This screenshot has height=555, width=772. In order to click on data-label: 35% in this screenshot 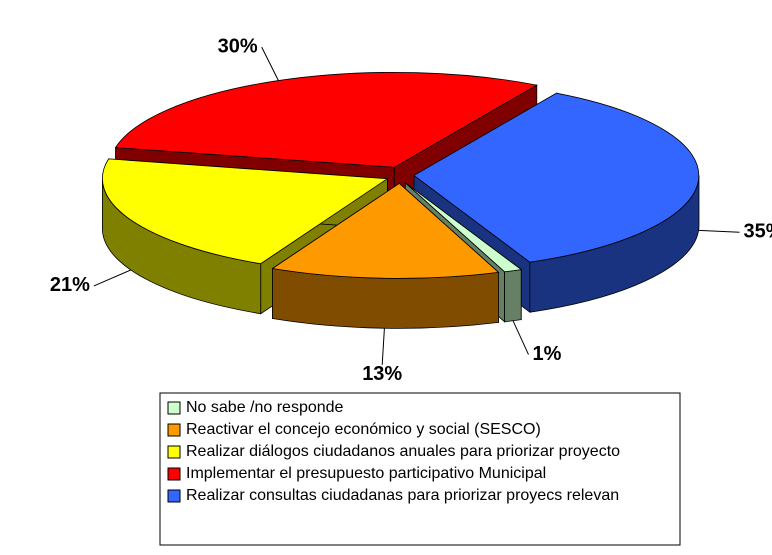, I will do `click(758, 232)`.